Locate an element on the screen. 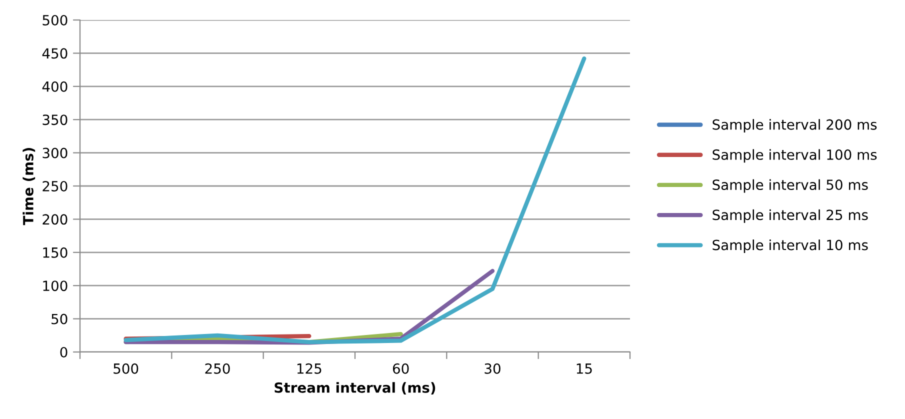 The height and width of the screenshot is (419, 905). x-tick-label: 125 is located at coordinates (309, 368).